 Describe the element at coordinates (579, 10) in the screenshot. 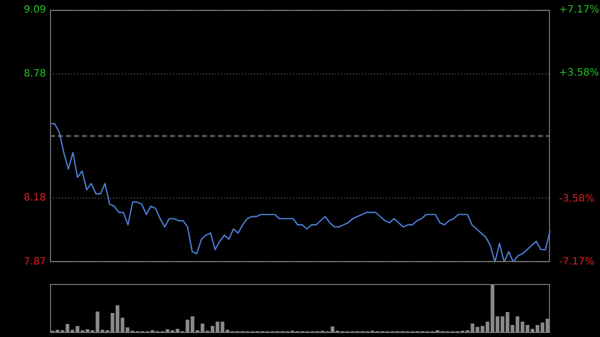

I see `y2-tick-label: +7.17%` at that location.